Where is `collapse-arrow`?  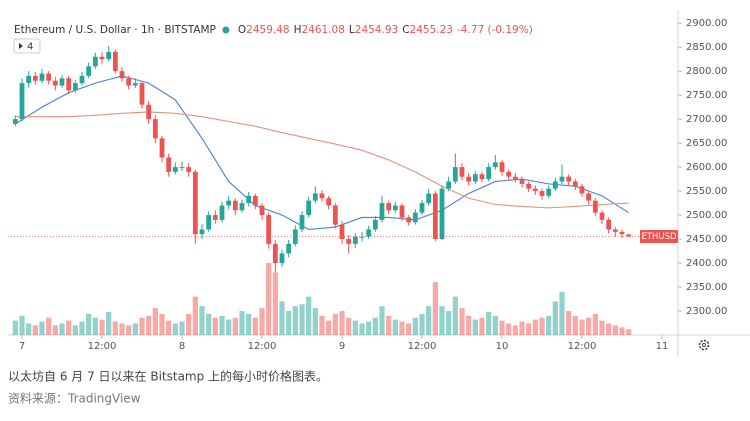 collapse-arrow is located at coordinates (21, 46).